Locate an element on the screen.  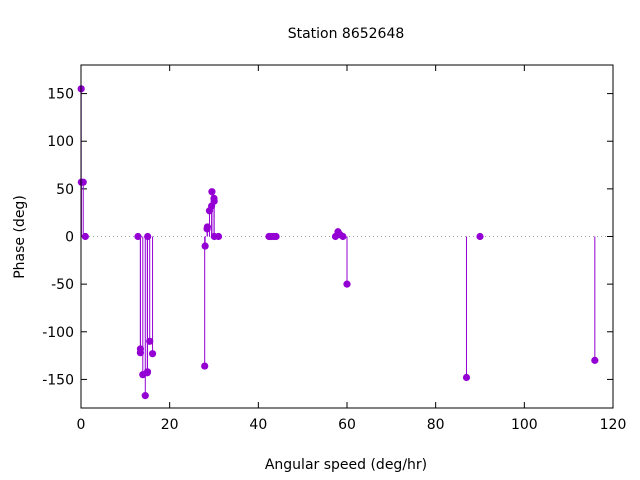
x-tick-label: 100 is located at coordinates (524, 425).